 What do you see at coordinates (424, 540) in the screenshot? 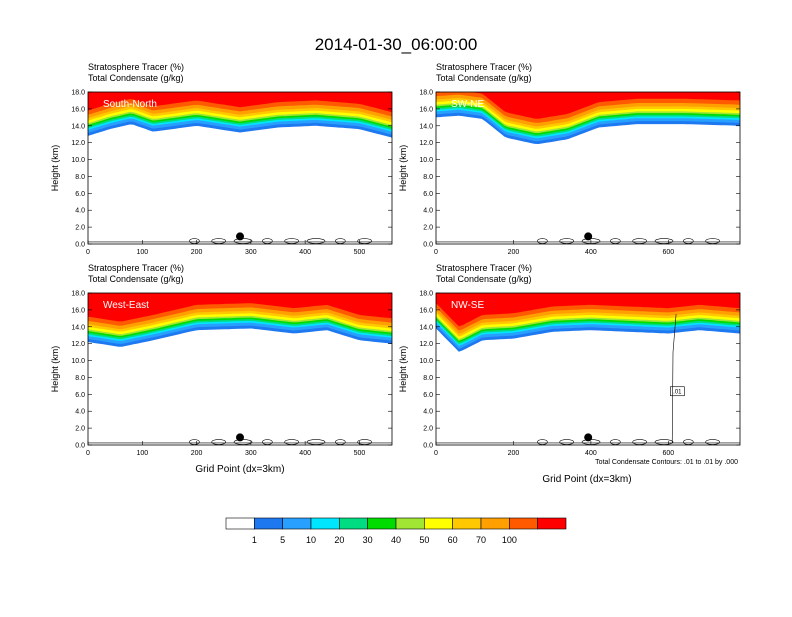
I see `colorbar-label: 50` at bounding box center [424, 540].